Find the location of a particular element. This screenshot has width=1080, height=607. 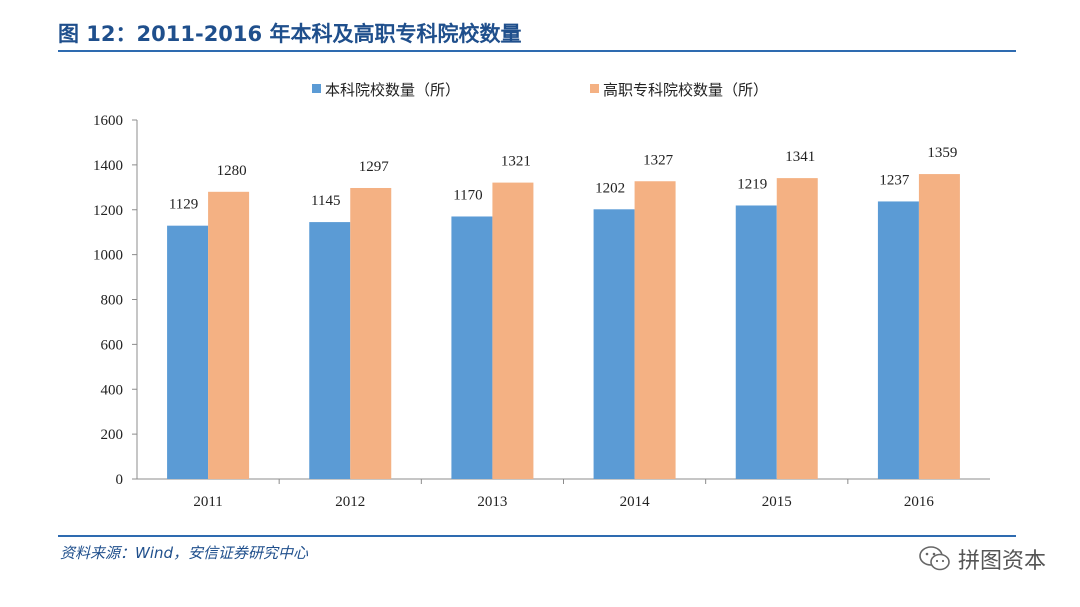

y-tick-label: 200 is located at coordinates (112, 435).